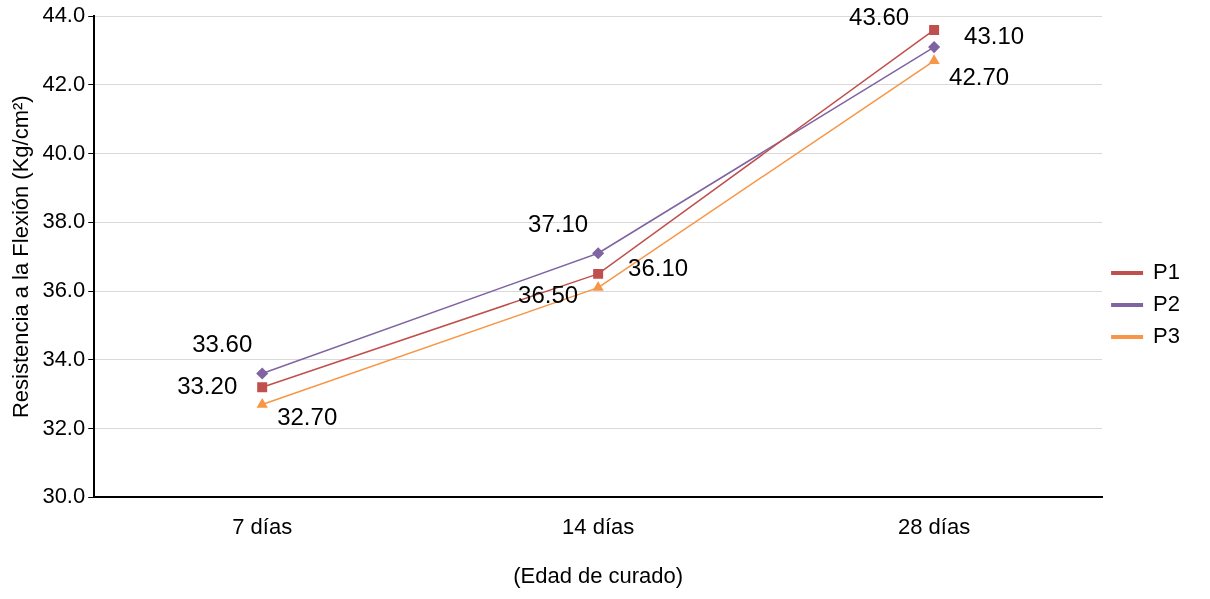  What do you see at coordinates (1167, 272) in the screenshot?
I see `legend-label: P1` at bounding box center [1167, 272].